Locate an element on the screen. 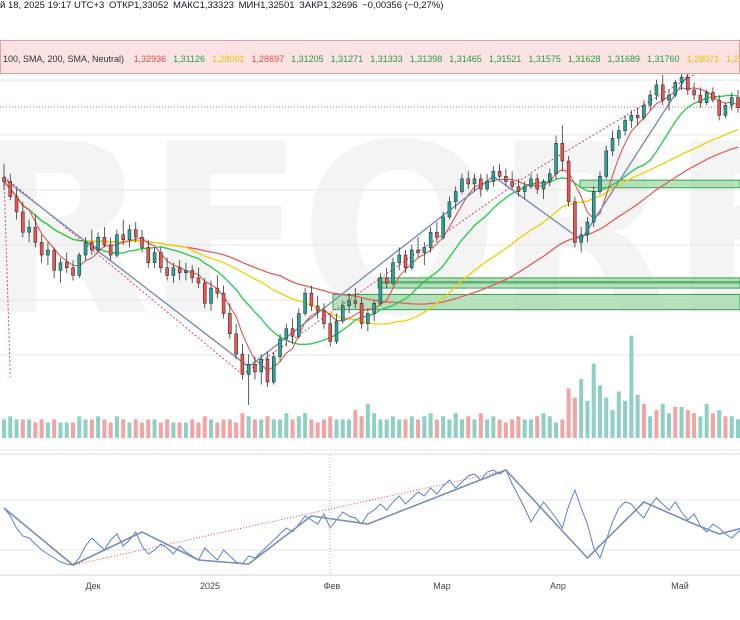  x-axis-tick-label: Дек is located at coordinates (92, 586).